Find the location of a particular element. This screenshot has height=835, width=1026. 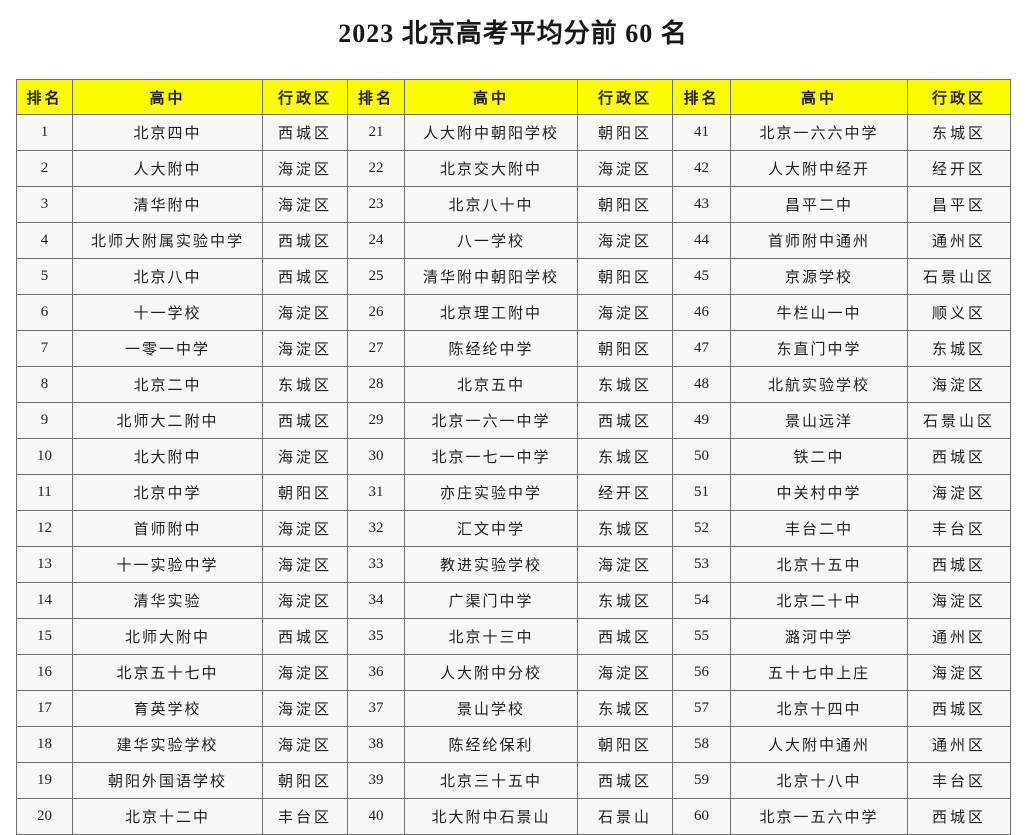

school-name-cell: 人大附中朝阳学校 is located at coordinates (491, 132).